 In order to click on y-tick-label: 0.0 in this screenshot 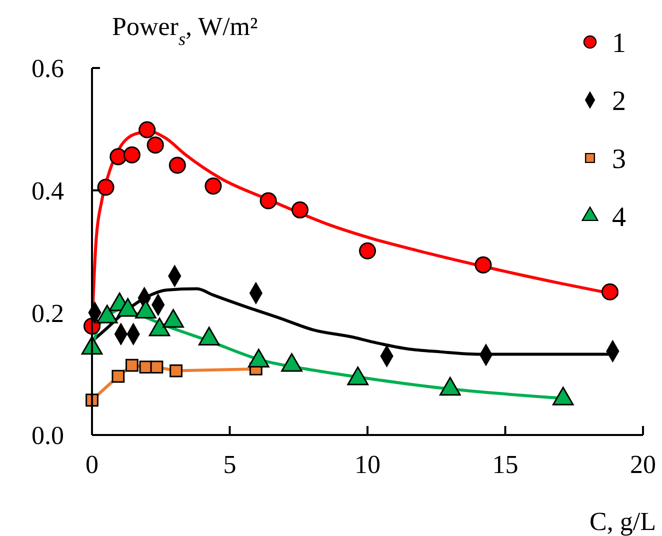, I will do `click(48, 435)`.